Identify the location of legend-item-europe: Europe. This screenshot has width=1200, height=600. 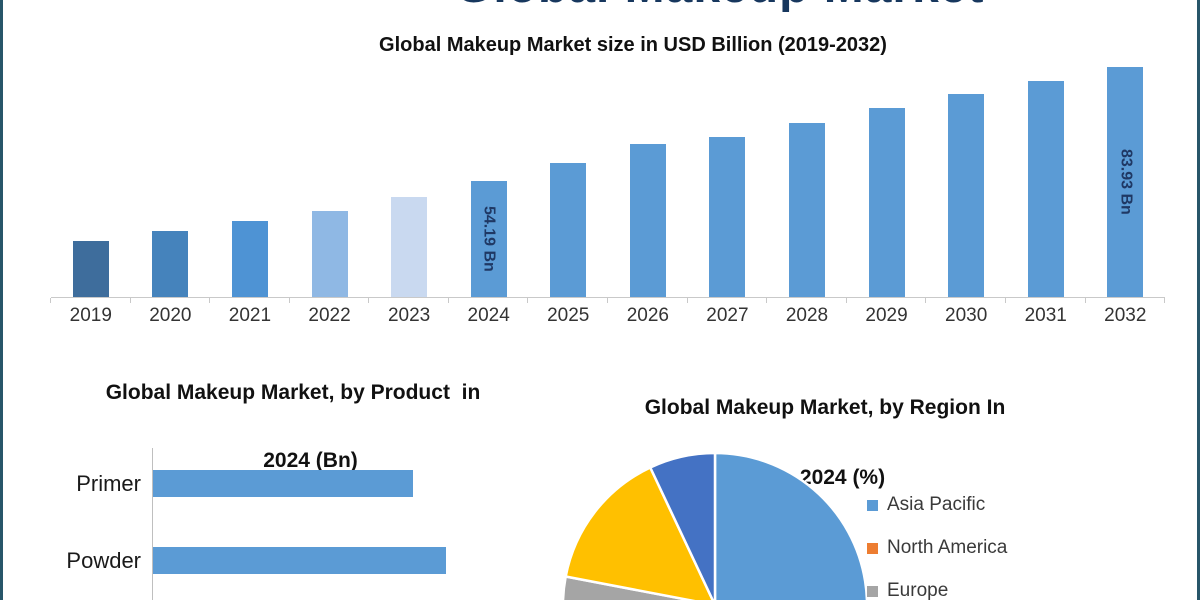
(937, 589).